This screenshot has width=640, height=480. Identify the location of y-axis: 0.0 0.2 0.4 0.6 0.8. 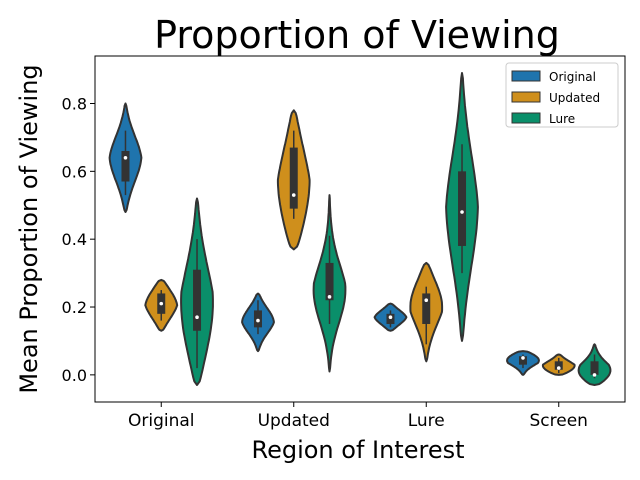
(78, 239).